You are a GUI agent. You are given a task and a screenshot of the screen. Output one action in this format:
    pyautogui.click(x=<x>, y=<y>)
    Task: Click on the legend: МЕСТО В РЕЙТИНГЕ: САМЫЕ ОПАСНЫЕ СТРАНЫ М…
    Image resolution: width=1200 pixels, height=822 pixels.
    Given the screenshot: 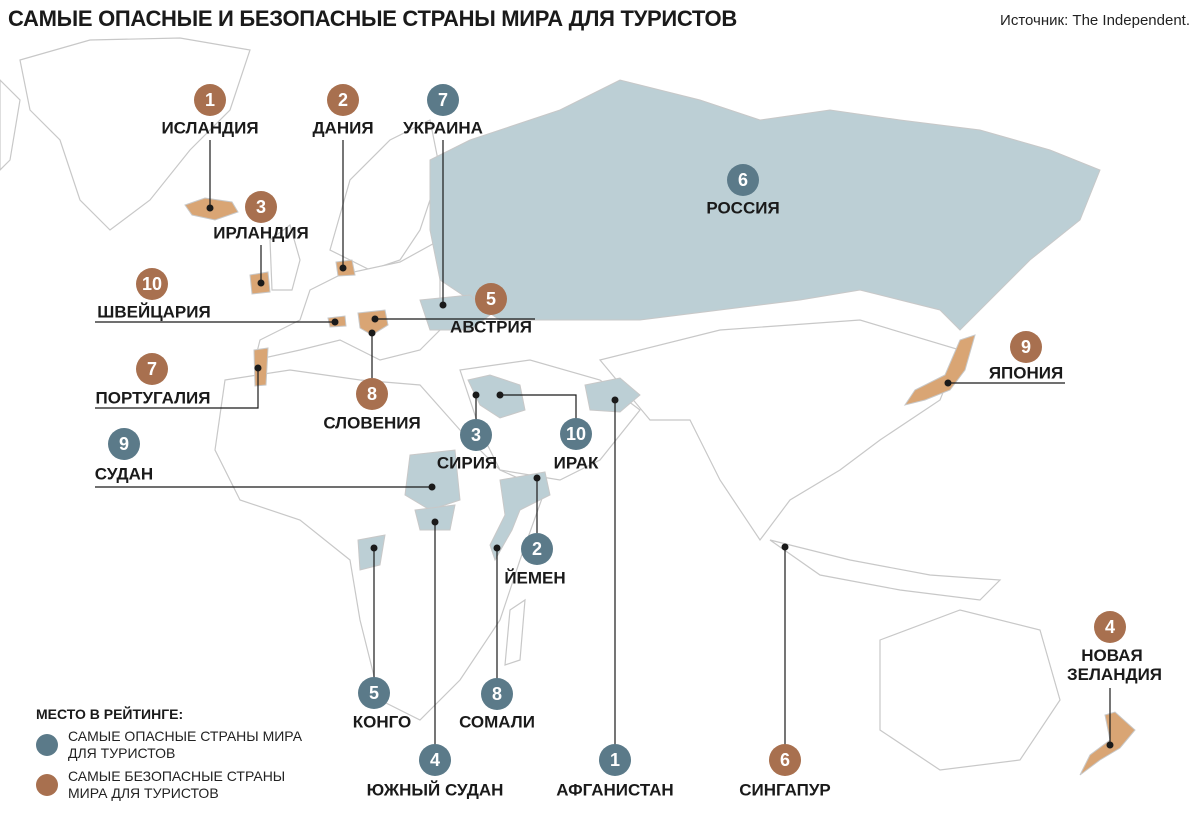 What is the action you would take?
    pyautogui.click(x=172, y=757)
    